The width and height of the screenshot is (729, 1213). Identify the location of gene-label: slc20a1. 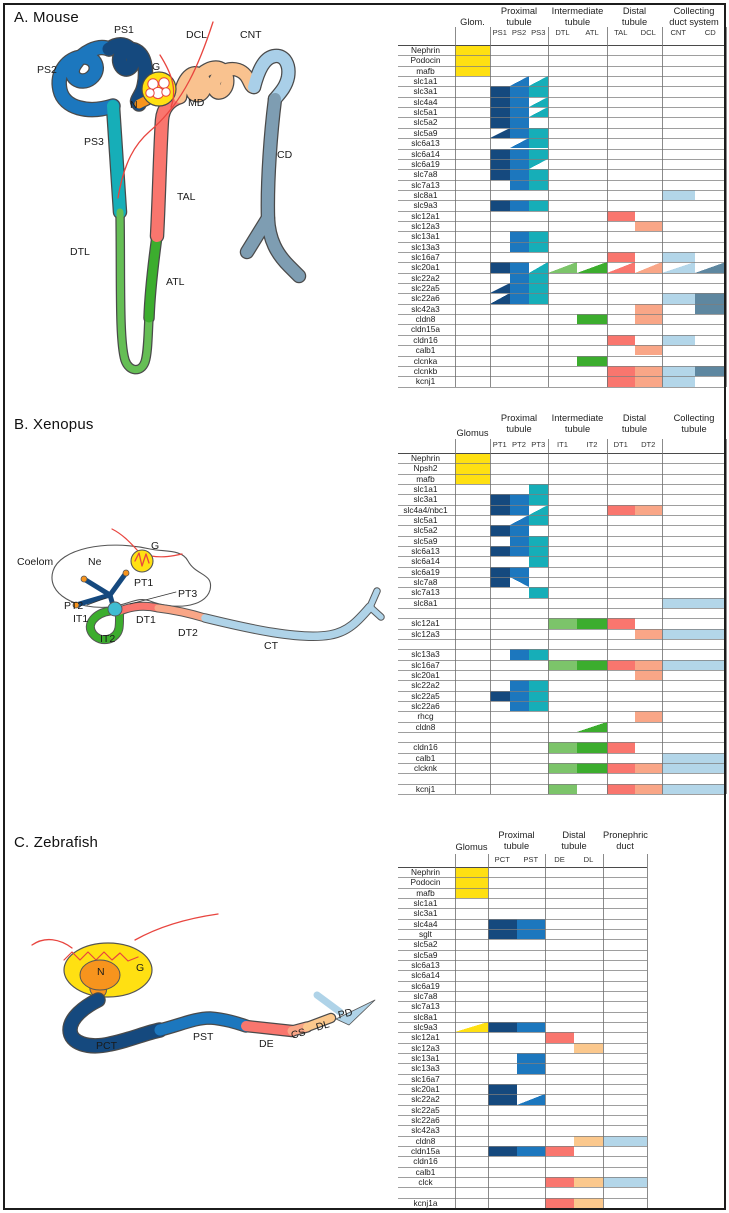
(425, 267).